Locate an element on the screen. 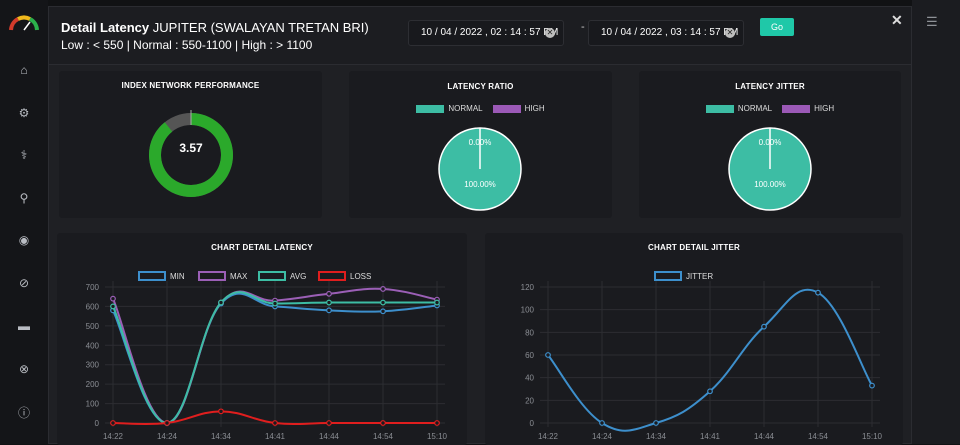 This screenshot has width=960, height=445. go-button: Go is located at coordinates (777, 27).